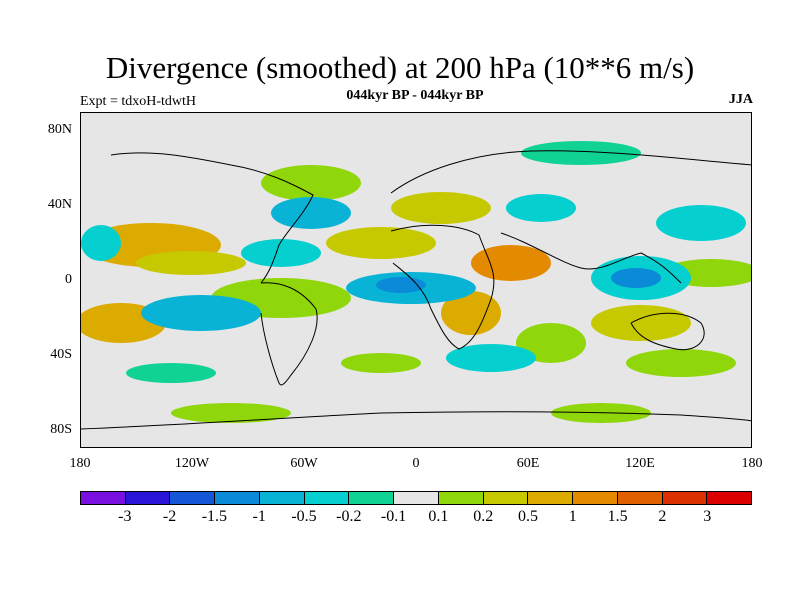 The width and height of the screenshot is (800, 600). What do you see at coordinates (707, 516) in the screenshot?
I see `colorbar-label: 3` at bounding box center [707, 516].